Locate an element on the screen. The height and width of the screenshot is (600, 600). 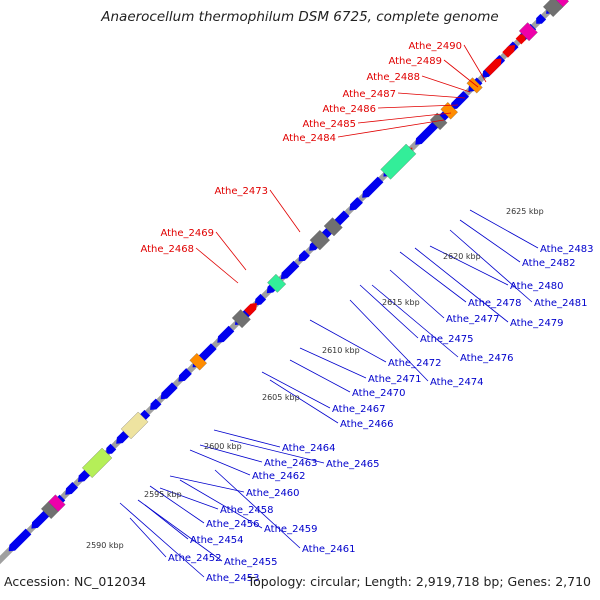
gene-label-reverse: Athe_2471 is located at coordinates (395, 379).